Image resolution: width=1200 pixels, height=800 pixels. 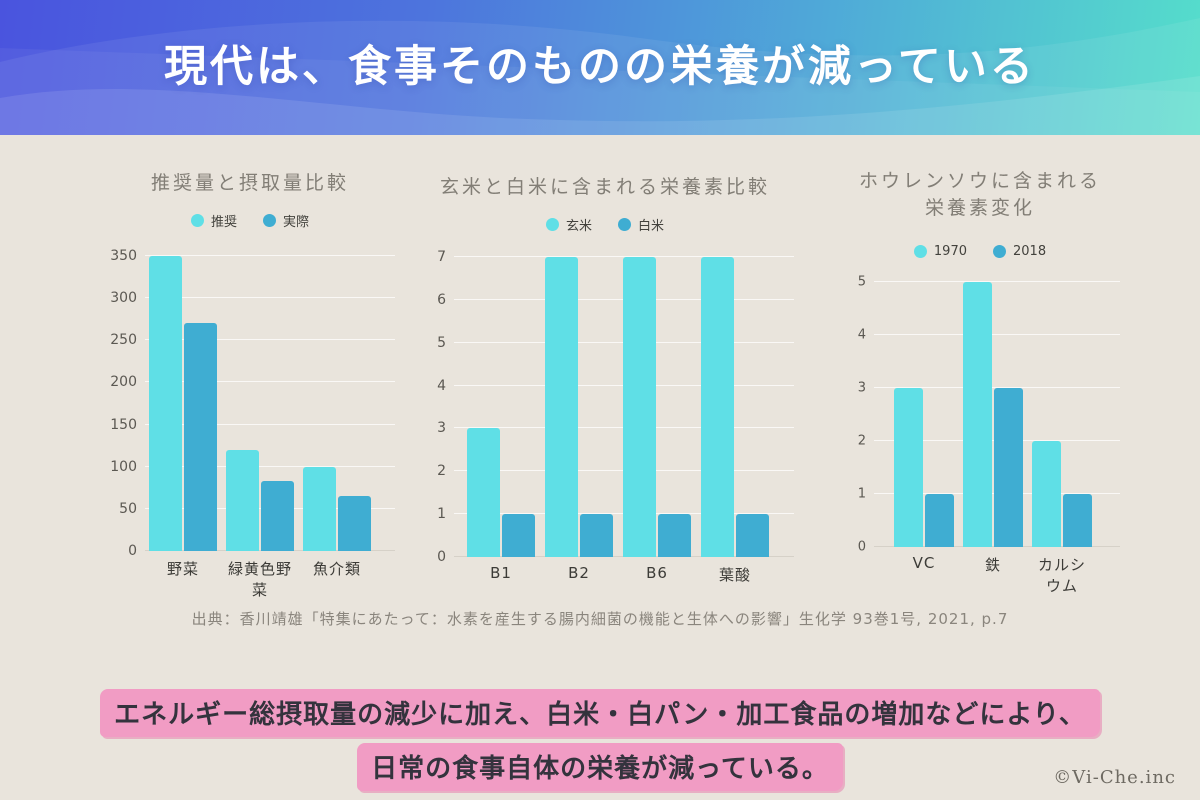 I want to click on y-tick-label: 1, so click(x=861, y=494).